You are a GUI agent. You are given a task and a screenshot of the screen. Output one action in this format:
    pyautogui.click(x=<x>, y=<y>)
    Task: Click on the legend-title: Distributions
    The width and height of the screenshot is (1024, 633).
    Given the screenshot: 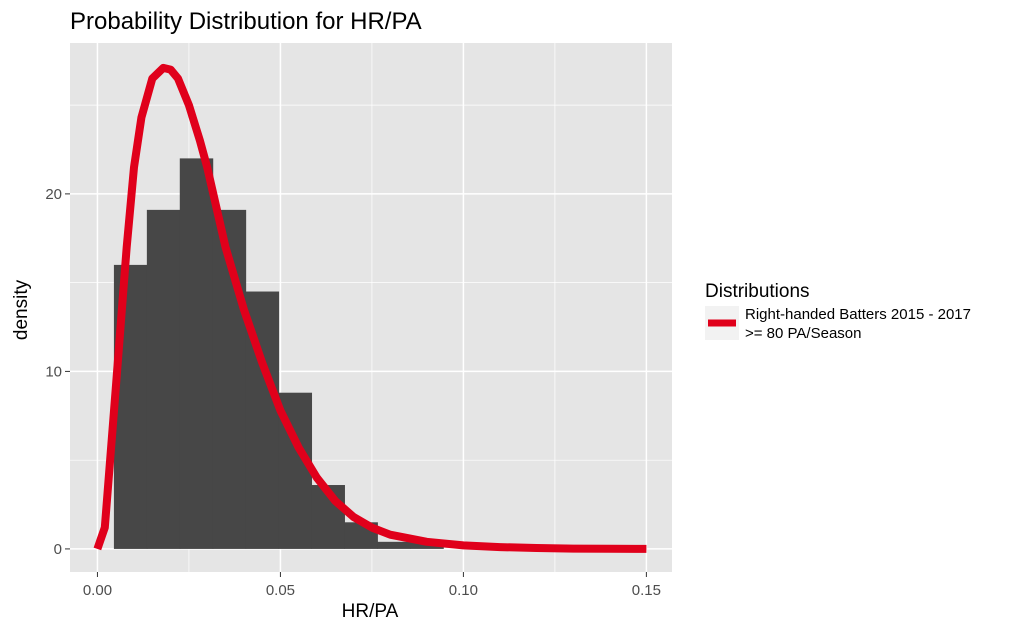 What is the action you would take?
    pyautogui.click(x=757, y=291)
    